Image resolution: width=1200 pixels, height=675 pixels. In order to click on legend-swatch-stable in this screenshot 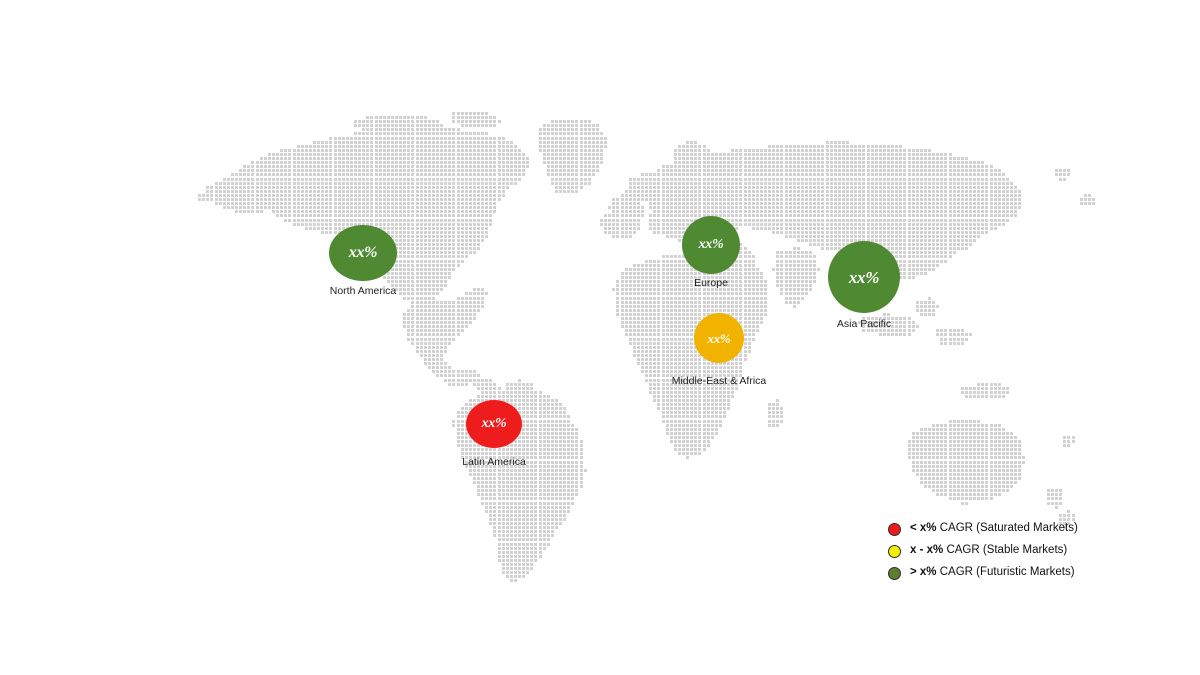, I will do `click(894, 551)`.